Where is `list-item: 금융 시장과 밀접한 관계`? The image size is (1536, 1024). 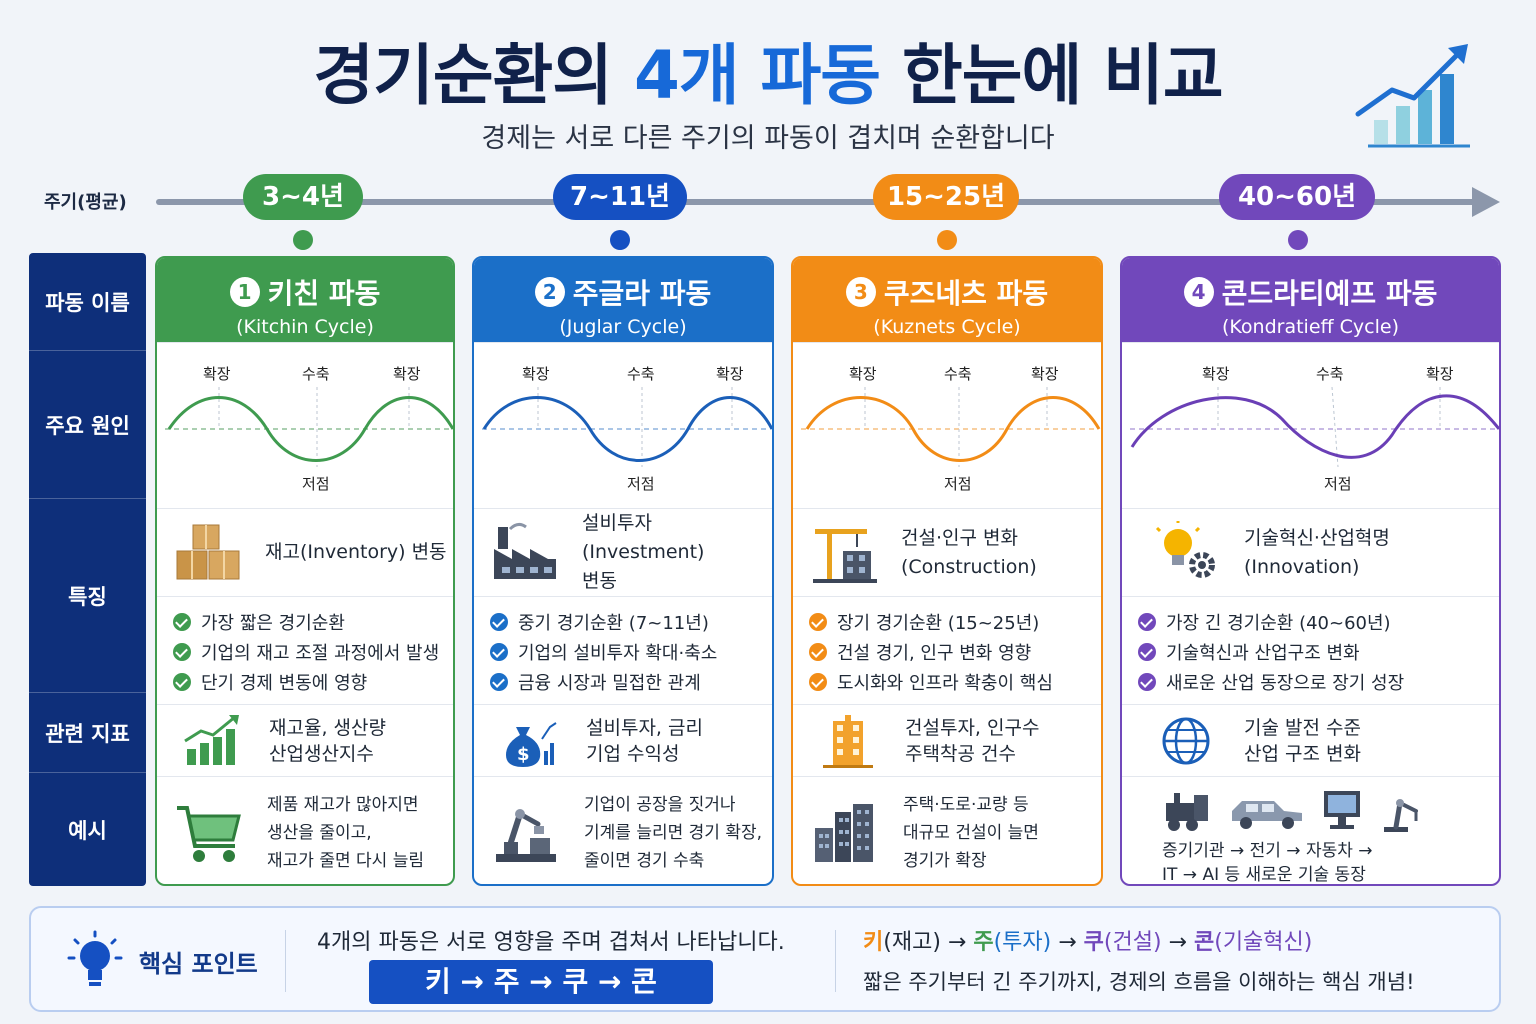 list-item: 금융 시장과 밀접한 관계 is located at coordinates (631, 682).